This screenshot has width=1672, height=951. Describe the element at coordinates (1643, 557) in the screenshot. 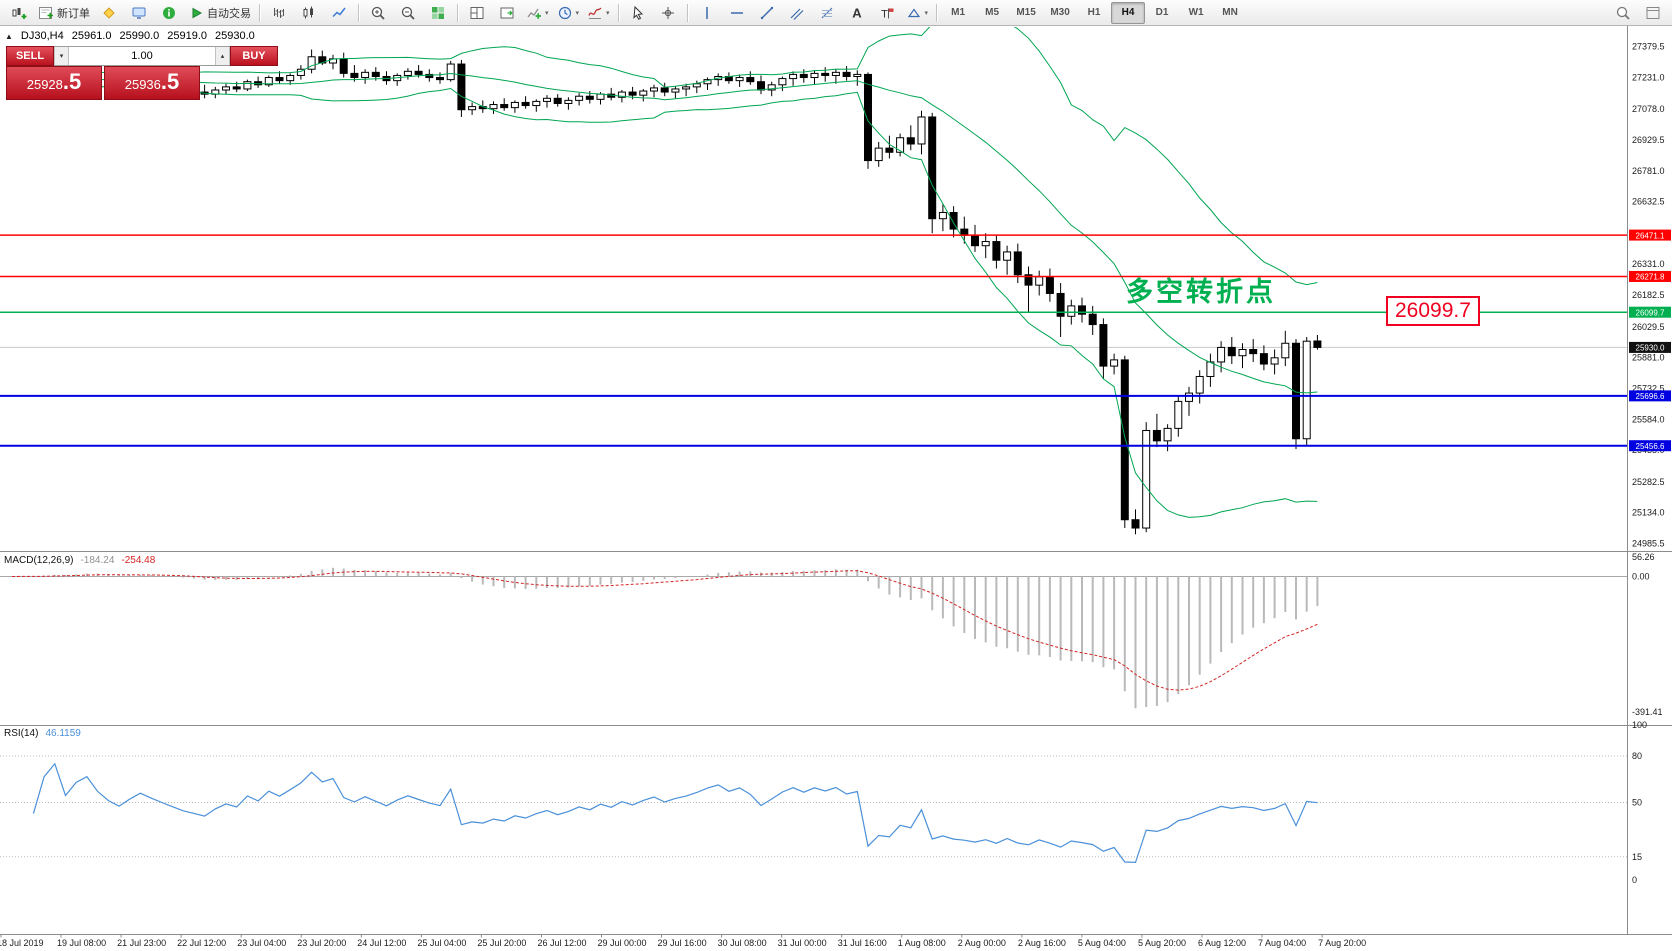

I see `macd-axis-label: 56.26` at that location.